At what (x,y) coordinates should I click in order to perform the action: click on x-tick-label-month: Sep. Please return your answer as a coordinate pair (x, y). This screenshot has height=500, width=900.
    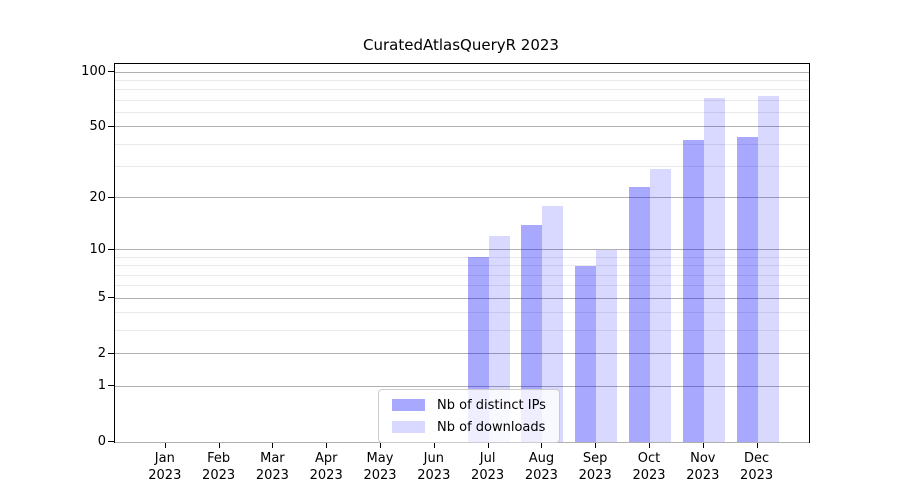
    Looking at the image, I should click on (595, 458).